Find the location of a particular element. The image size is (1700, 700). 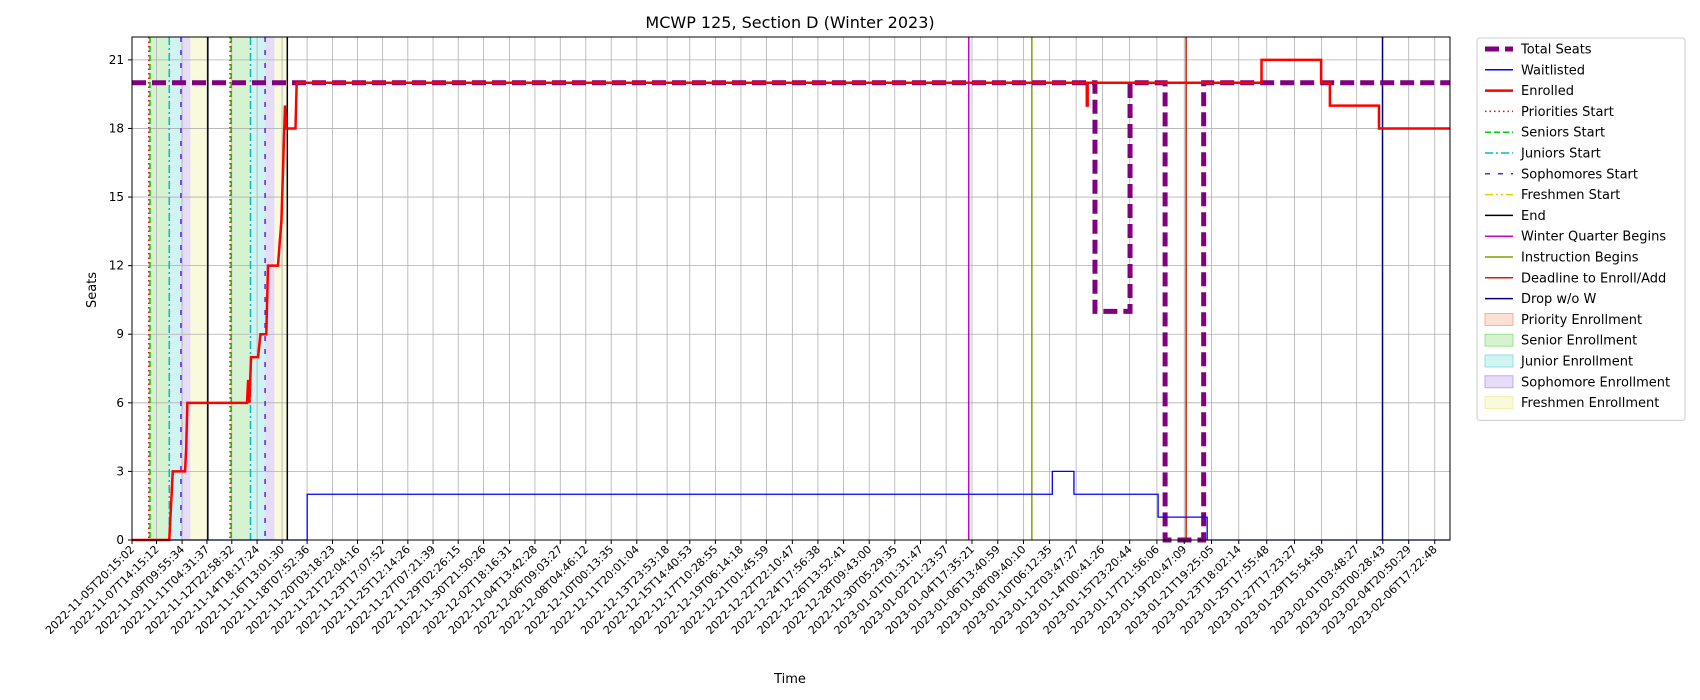

chart-title: MCWP 125, Section D (Winter 2023) is located at coordinates (789, 22).